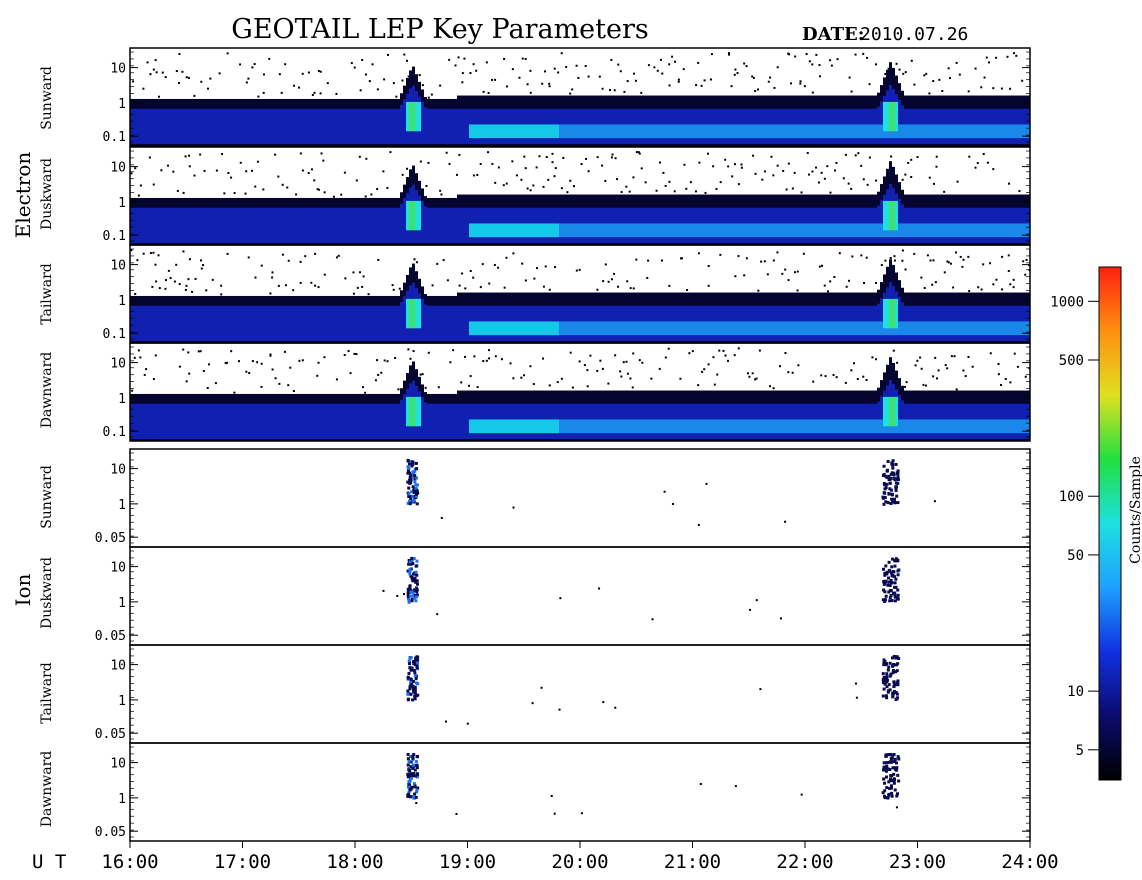  What do you see at coordinates (917, 862) in the screenshot?
I see `x-tick-label: 23:00` at bounding box center [917, 862].